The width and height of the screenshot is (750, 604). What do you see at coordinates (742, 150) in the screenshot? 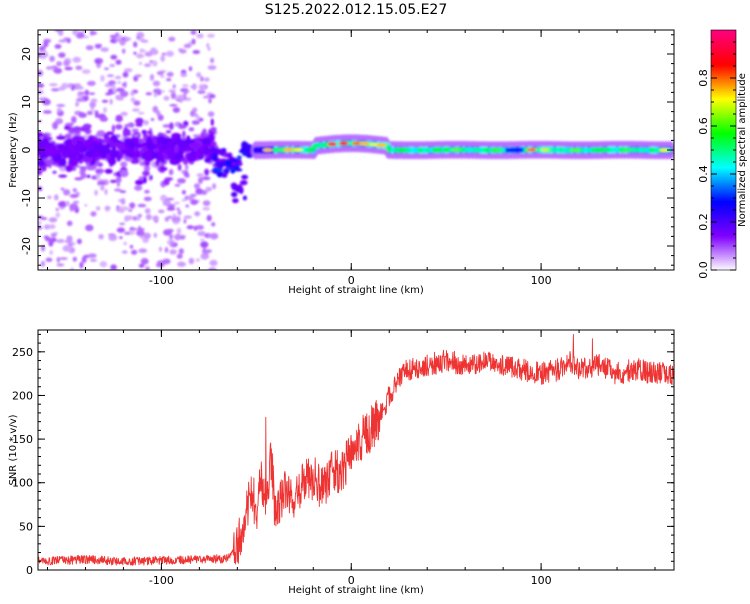
I see `colorbar-label: Normalized spectral amplitude` at bounding box center [742, 150].